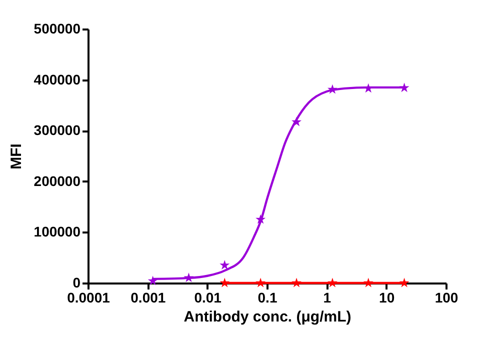 The image size is (499, 358). Describe the element at coordinates (327, 298) in the screenshot. I see `x-tick-label: 1` at that location.